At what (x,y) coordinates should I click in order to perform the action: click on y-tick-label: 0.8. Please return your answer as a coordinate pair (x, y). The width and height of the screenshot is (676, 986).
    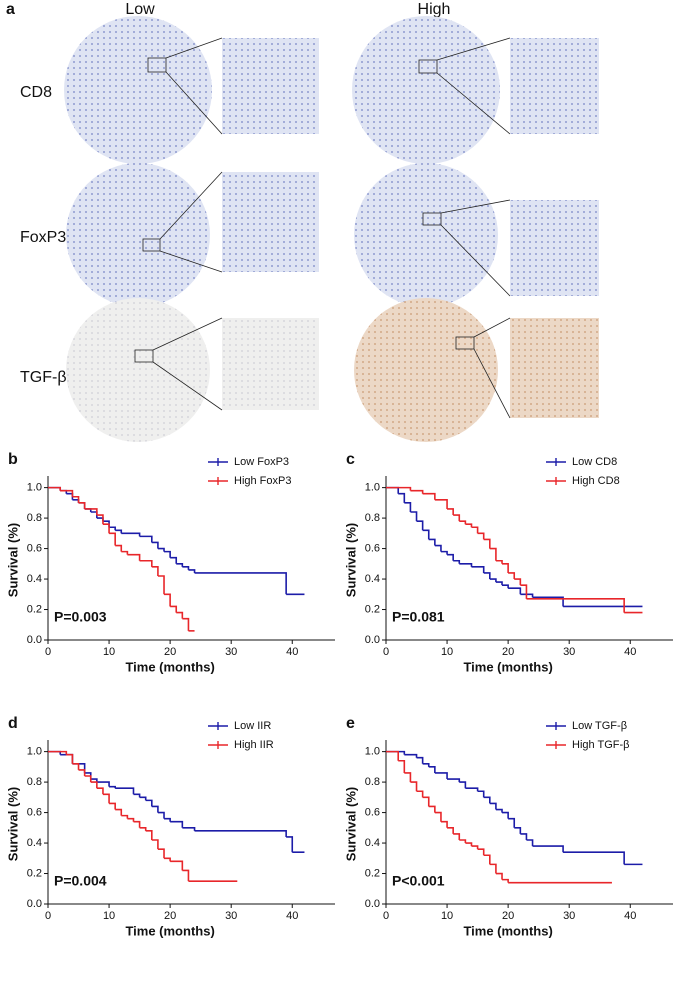
    Looking at the image, I should click on (372, 782).